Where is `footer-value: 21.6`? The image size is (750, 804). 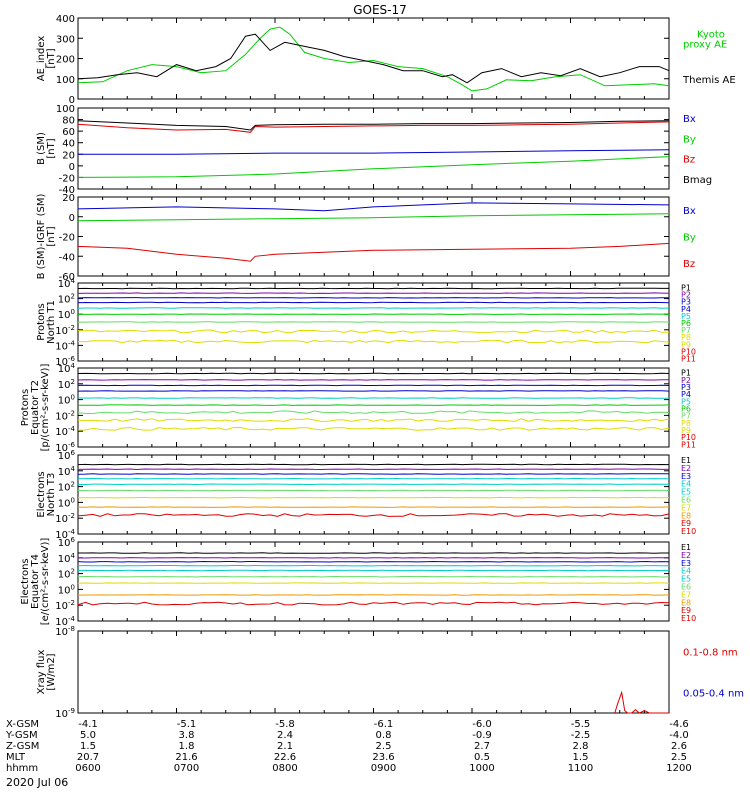 footer-value: 21.6 is located at coordinates (186, 757).